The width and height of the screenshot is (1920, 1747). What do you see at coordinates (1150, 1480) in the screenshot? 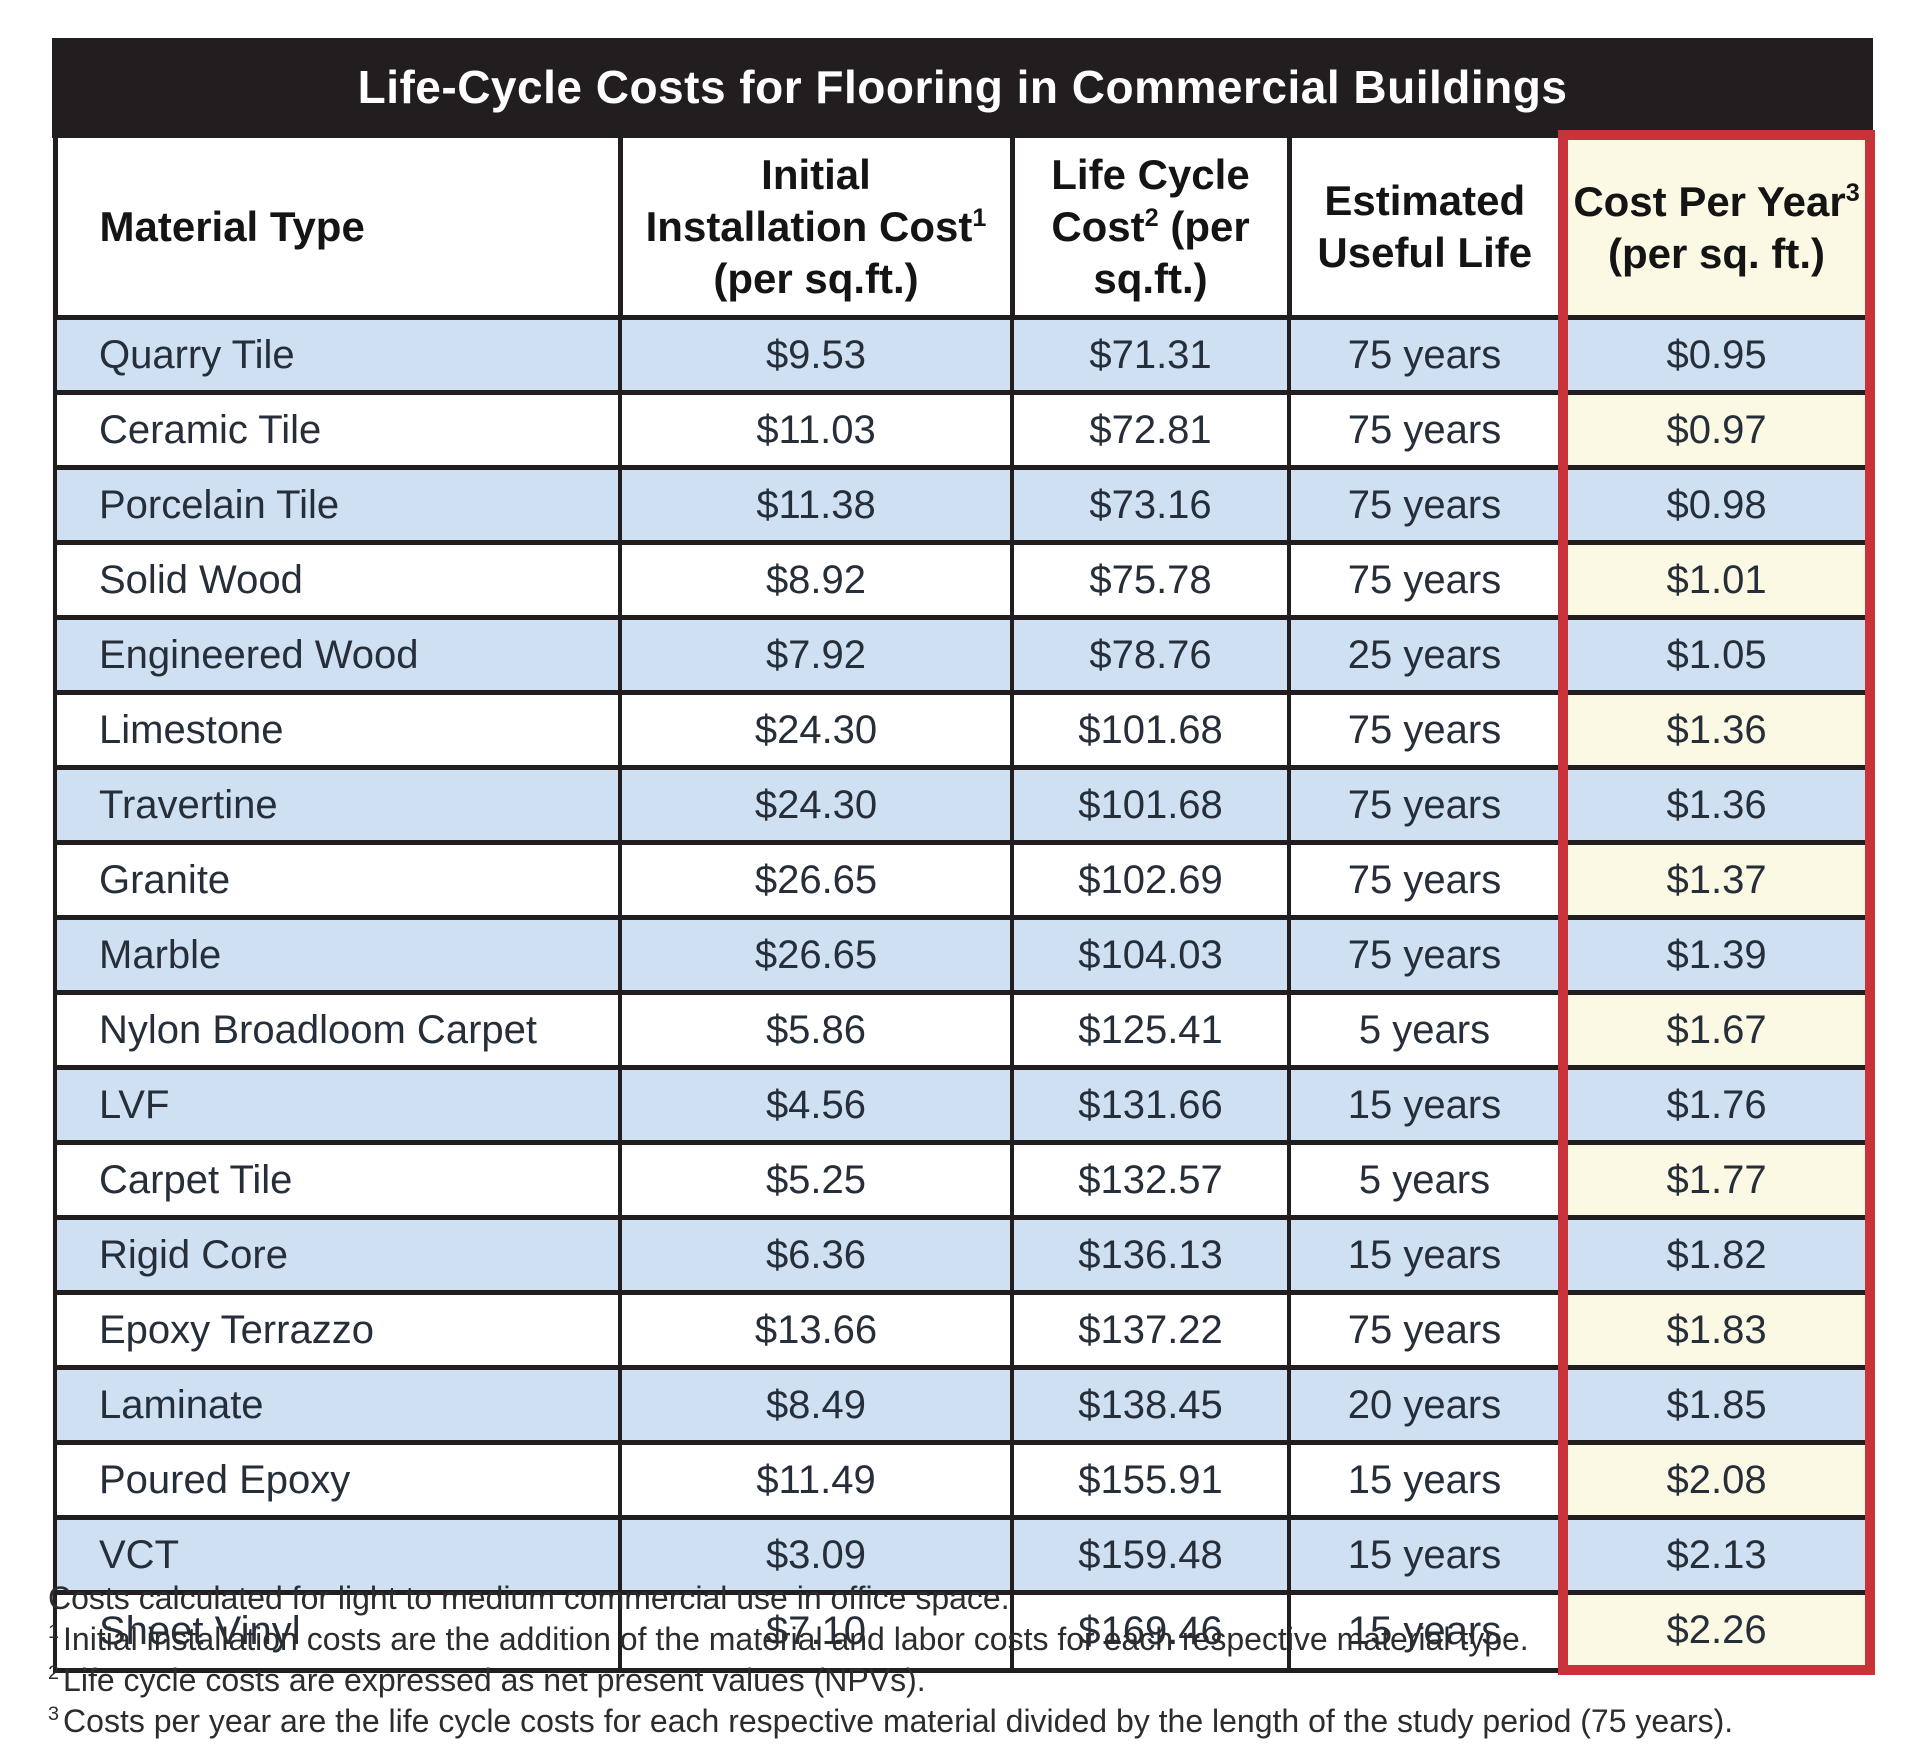
I see `cell-life-cycle-cost: $155.91` at bounding box center [1150, 1480].